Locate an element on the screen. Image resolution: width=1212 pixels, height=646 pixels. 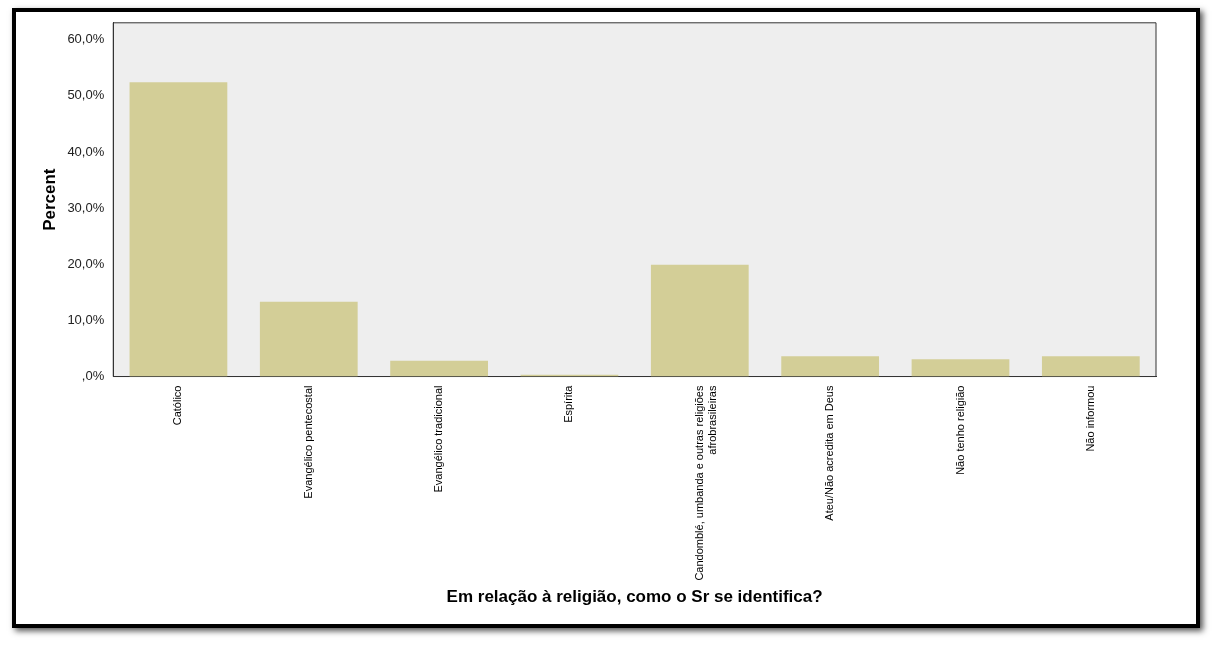
y-tick-label: 50,0% is located at coordinates (86, 95).